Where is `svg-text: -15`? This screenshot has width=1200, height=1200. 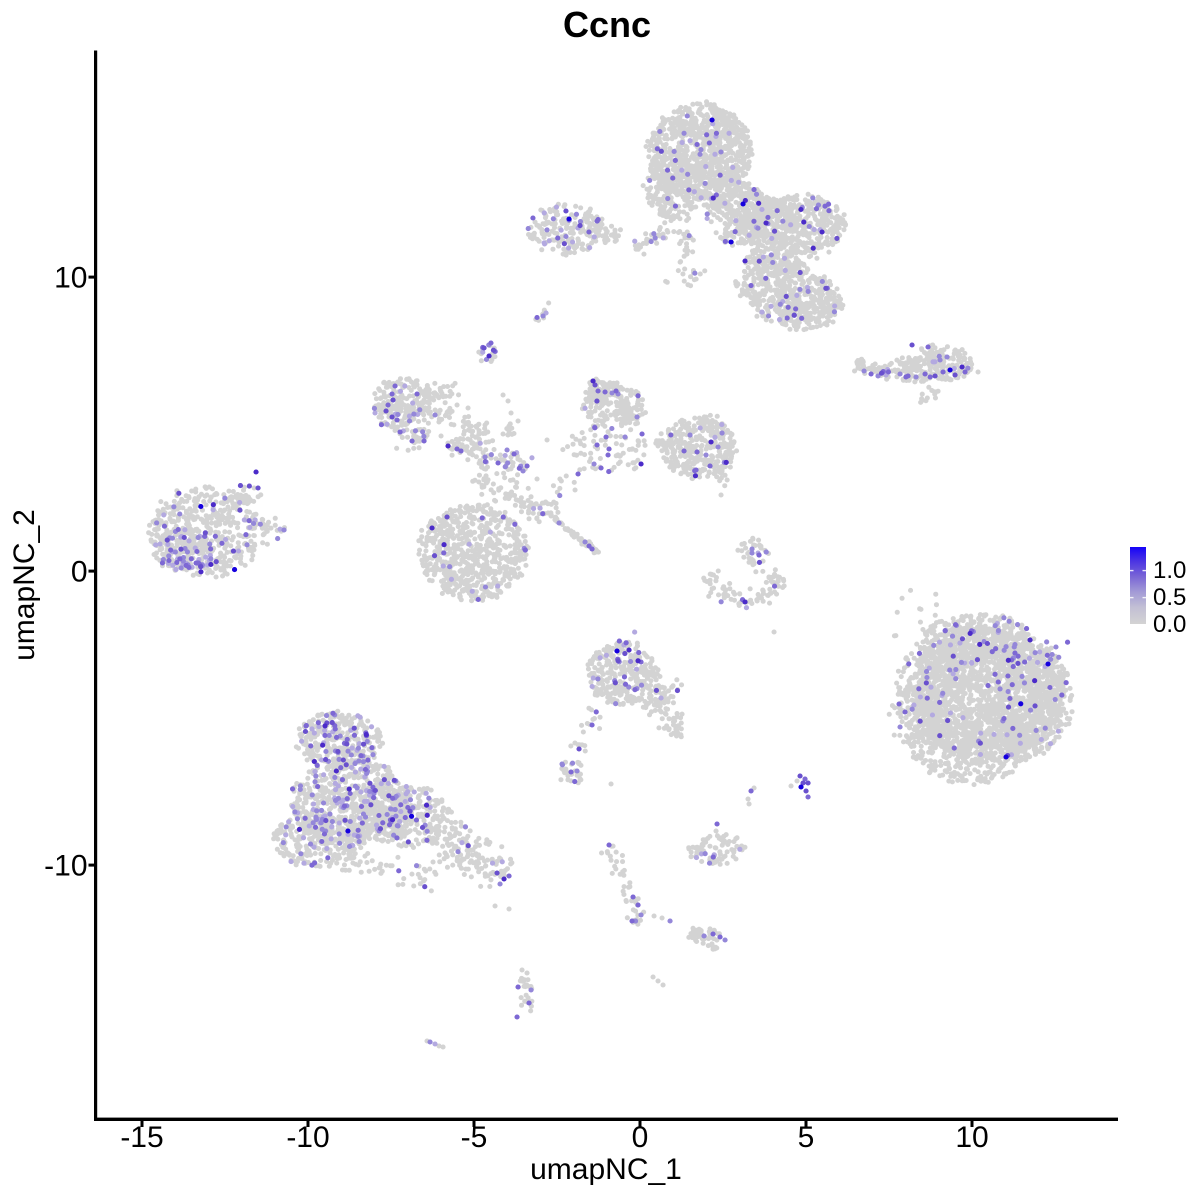 svg-text: -15 is located at coordinates (141, 1137).